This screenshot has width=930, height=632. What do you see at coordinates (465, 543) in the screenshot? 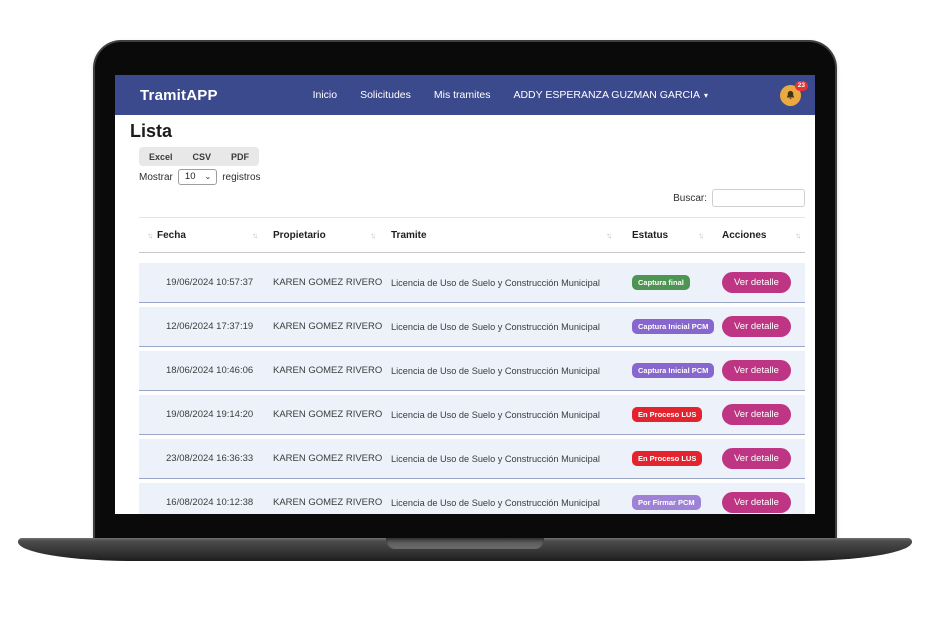
I see `laptop-notch` at bounding box center [465, 543].